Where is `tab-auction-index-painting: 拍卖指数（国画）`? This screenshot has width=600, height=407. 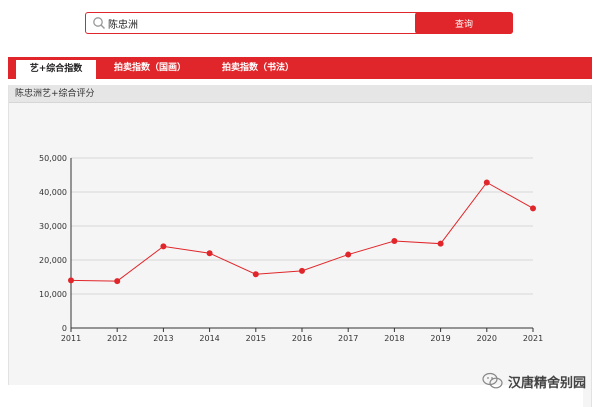
tab-auction-index-painting: 拍卖指数（国画） is located at coordinates (149, 68).